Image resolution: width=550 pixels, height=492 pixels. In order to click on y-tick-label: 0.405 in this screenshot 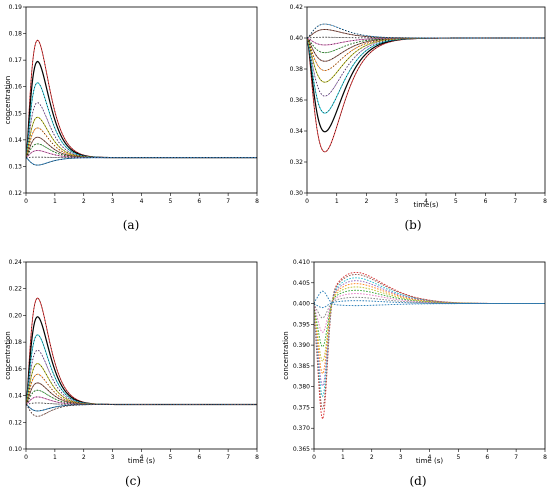, I will do `click(301, 283)`.